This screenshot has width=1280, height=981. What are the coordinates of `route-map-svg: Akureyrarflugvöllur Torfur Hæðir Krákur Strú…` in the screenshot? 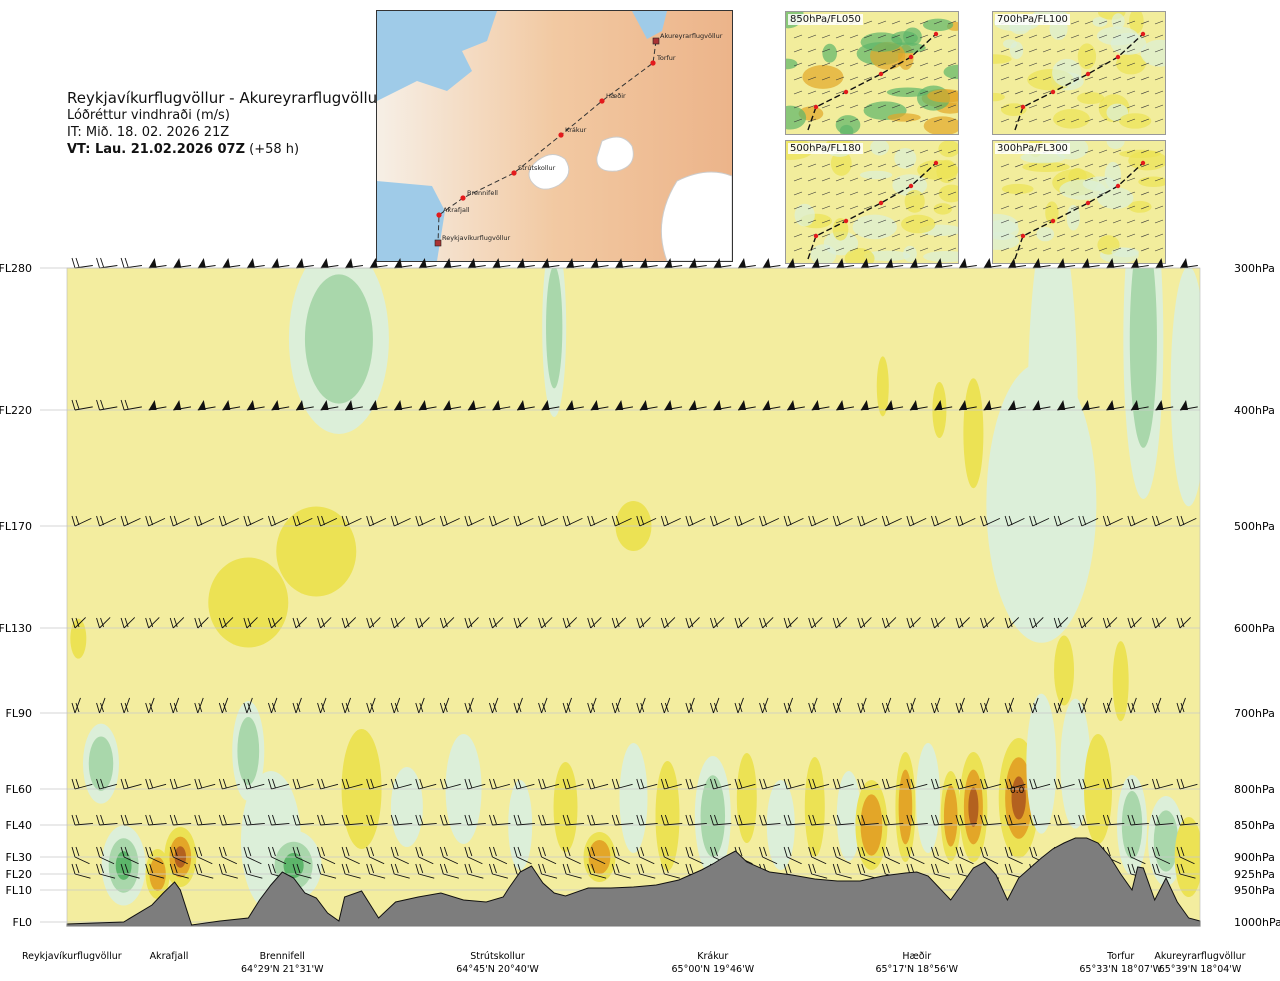 It's located at (554, 136).